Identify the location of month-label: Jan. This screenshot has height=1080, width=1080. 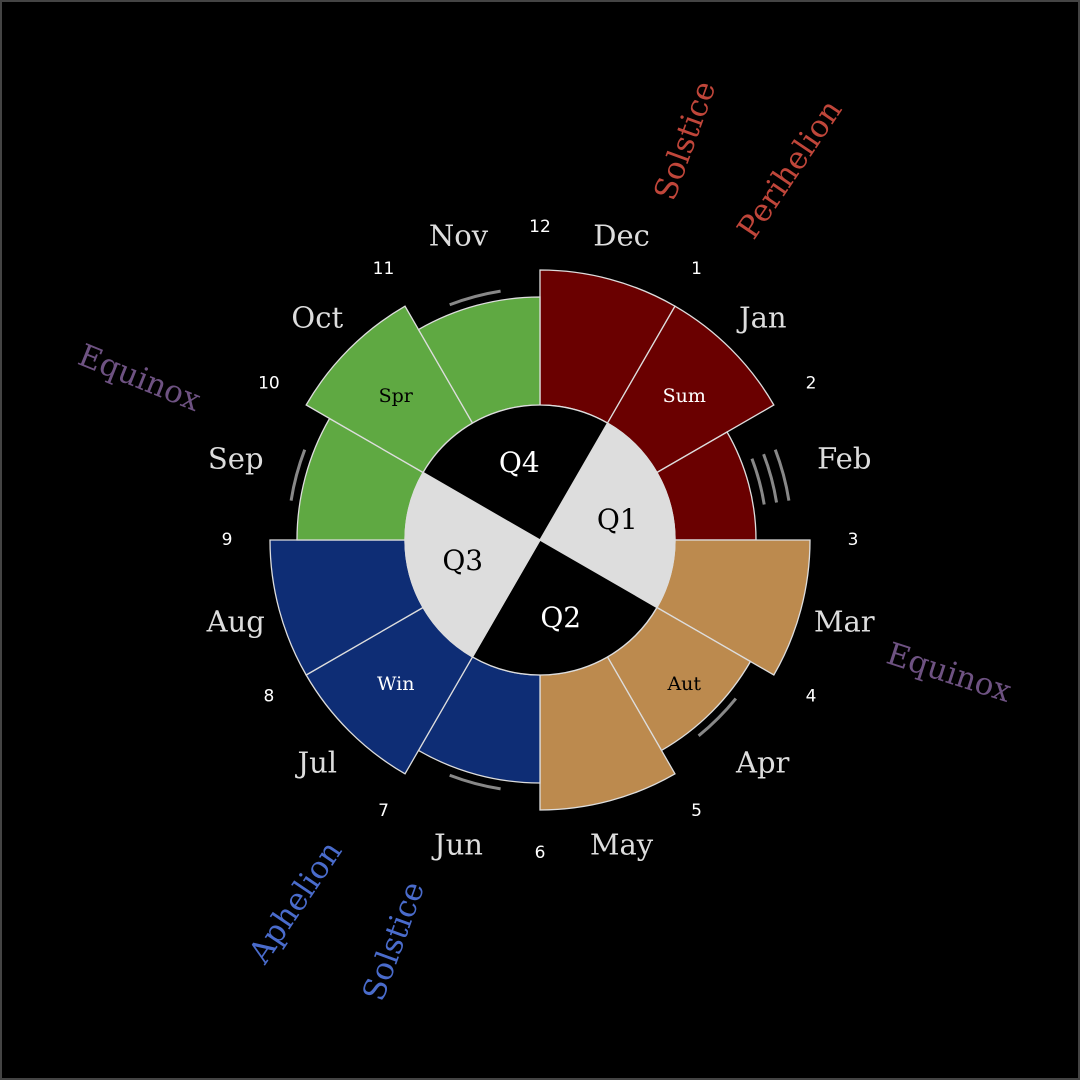
(761, 317).